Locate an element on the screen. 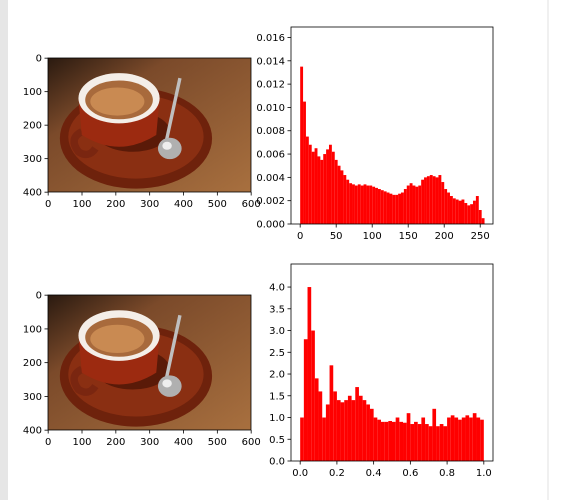  y-tick-label: 0.014 is located at coordinates (270, 61).